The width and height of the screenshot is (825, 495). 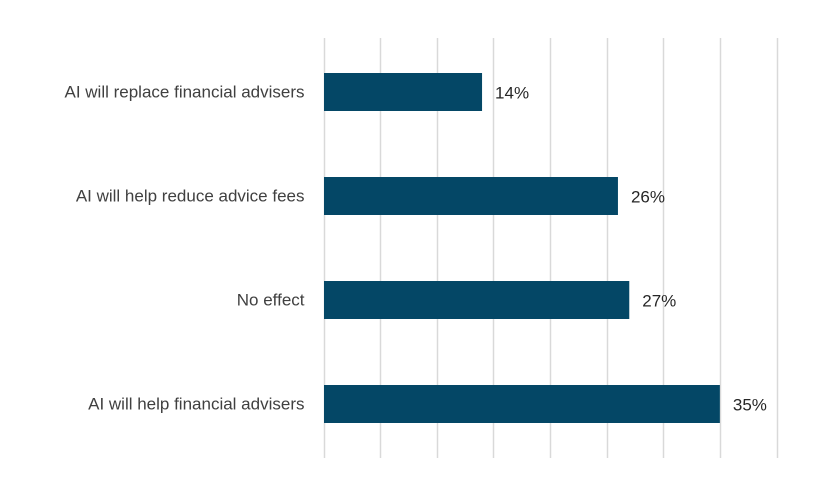 What do you see at coordinates (512, 93) in the screenshot?
I see `data-label-1: 14%` at bounding box center [512, 93].